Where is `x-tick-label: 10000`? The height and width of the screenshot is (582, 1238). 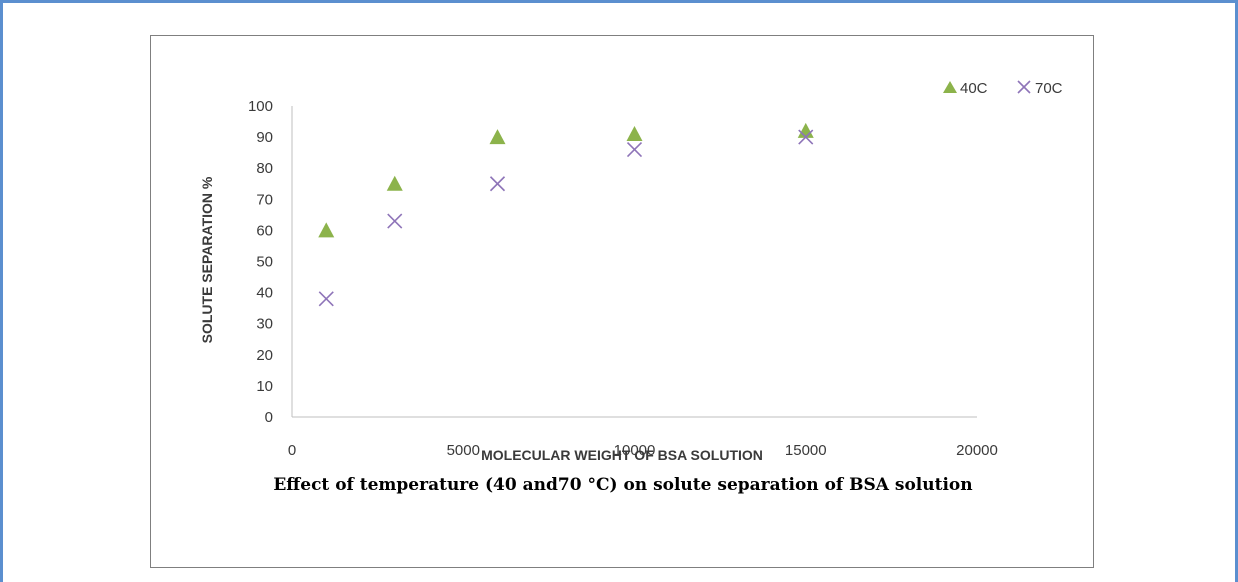 x-tick-label: 10000 is located at coordinates (635, 450).